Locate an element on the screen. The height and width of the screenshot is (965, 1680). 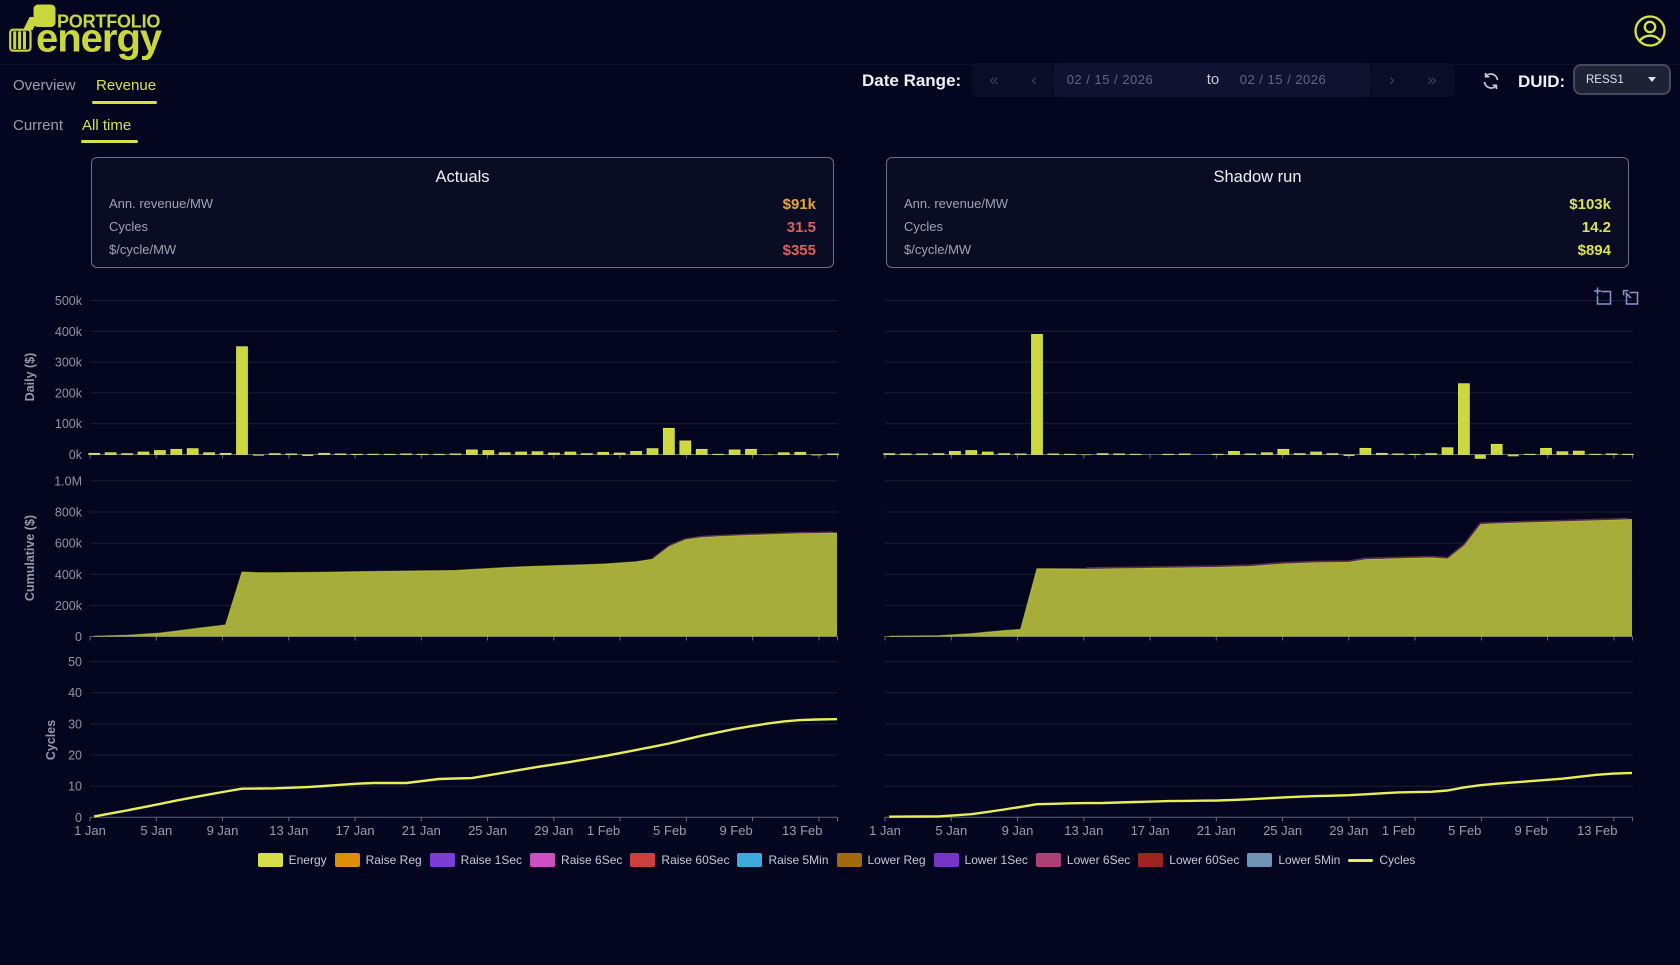
svg-text: 20 is located at coordinates (75, 756).